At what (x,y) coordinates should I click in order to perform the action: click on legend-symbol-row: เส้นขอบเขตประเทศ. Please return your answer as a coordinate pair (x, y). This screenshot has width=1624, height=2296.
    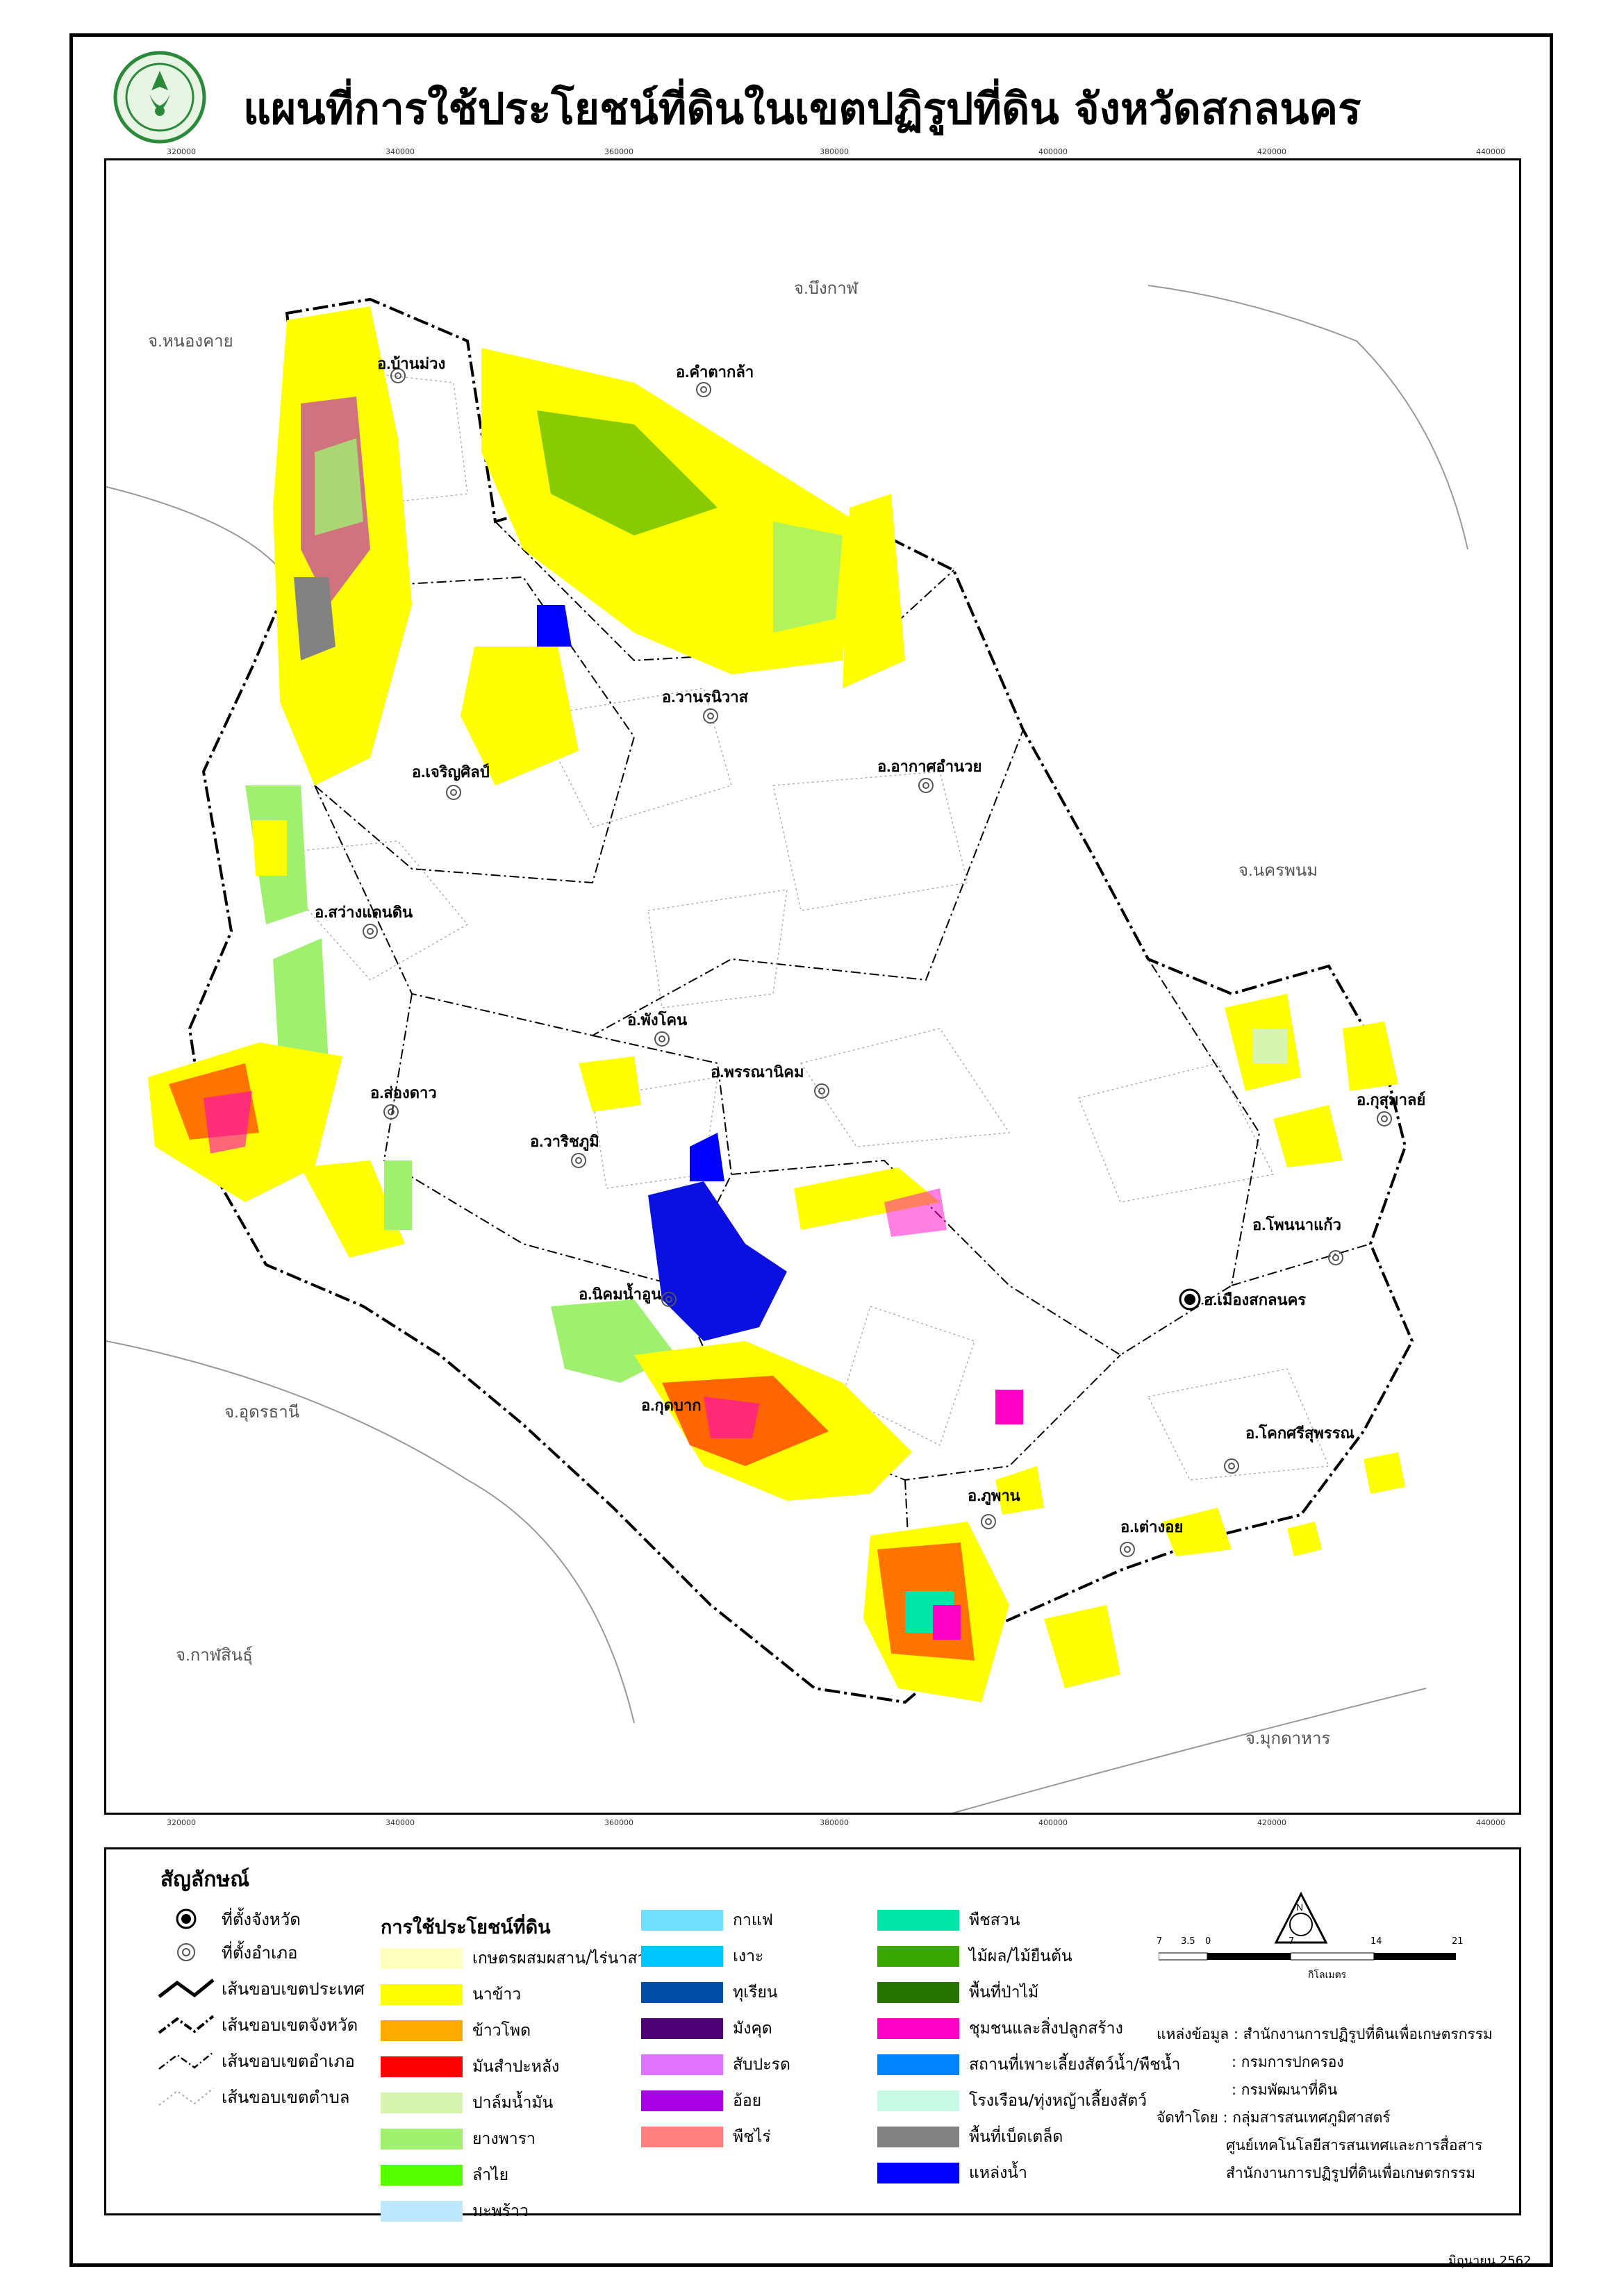
    Looking at the image, I should click on (260, 1988).